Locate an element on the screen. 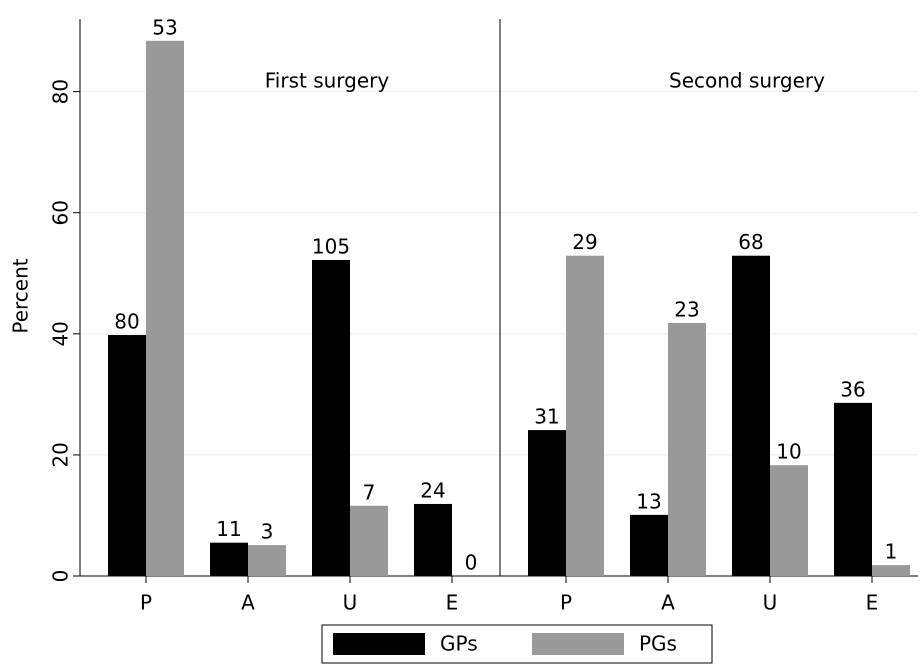 The width and height of the screenshot is (922, 664). data-label: 3 is located at coordinates (267, 532).